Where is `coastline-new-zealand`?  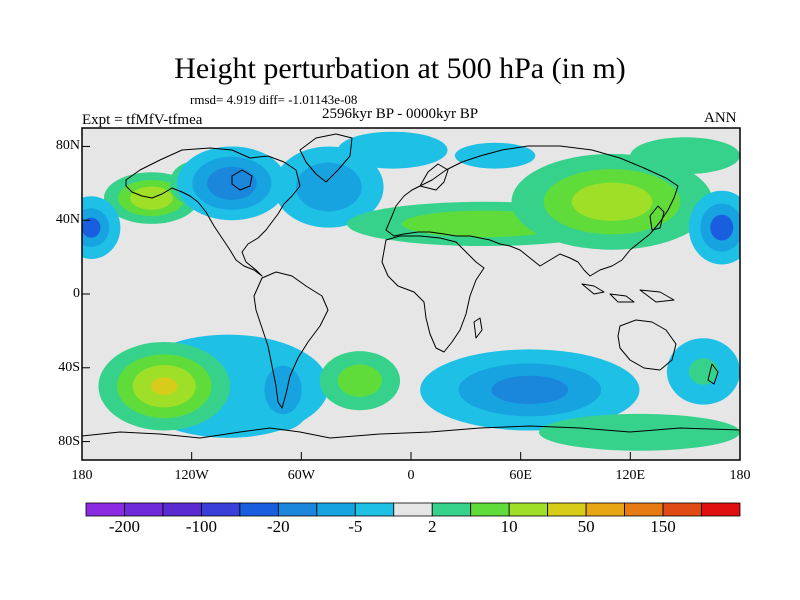
coastline-new-zealand is located at coordinates (713, 374).